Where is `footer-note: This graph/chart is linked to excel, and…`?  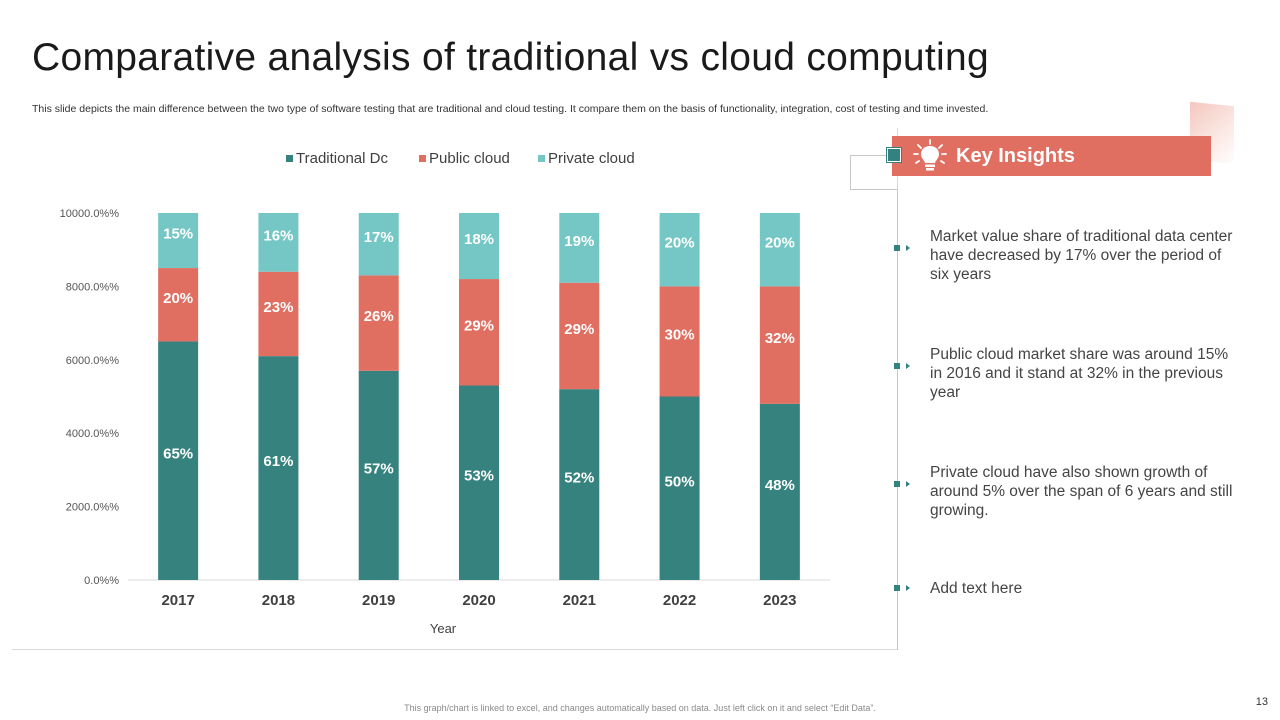
footer-note: This graph/chart is linked to excel, and… is located at coordinates (640, 708).